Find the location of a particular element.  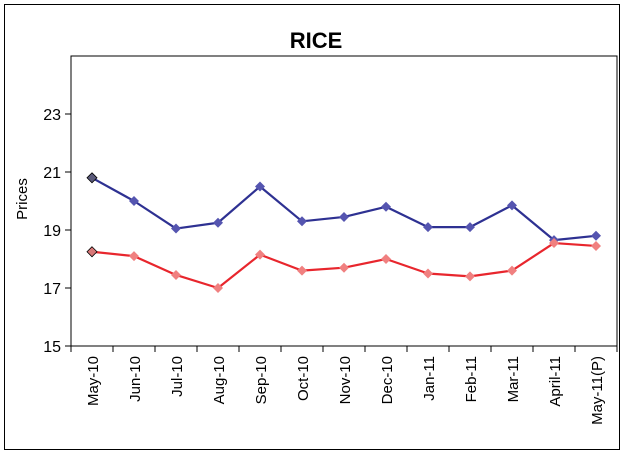

chart-title: RICE is located at coordinates (316, 40).